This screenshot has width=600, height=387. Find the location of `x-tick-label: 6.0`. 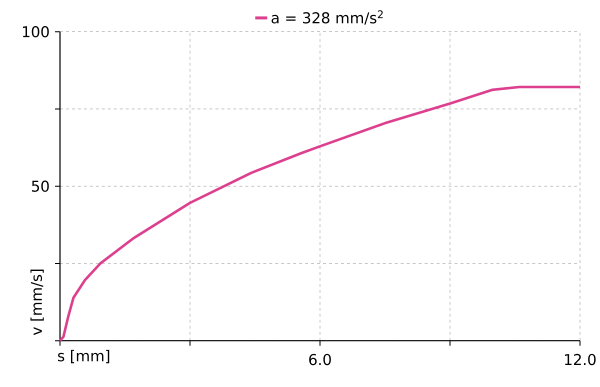

x-tick-label: 6.0 is located at coordinates (320, 360).